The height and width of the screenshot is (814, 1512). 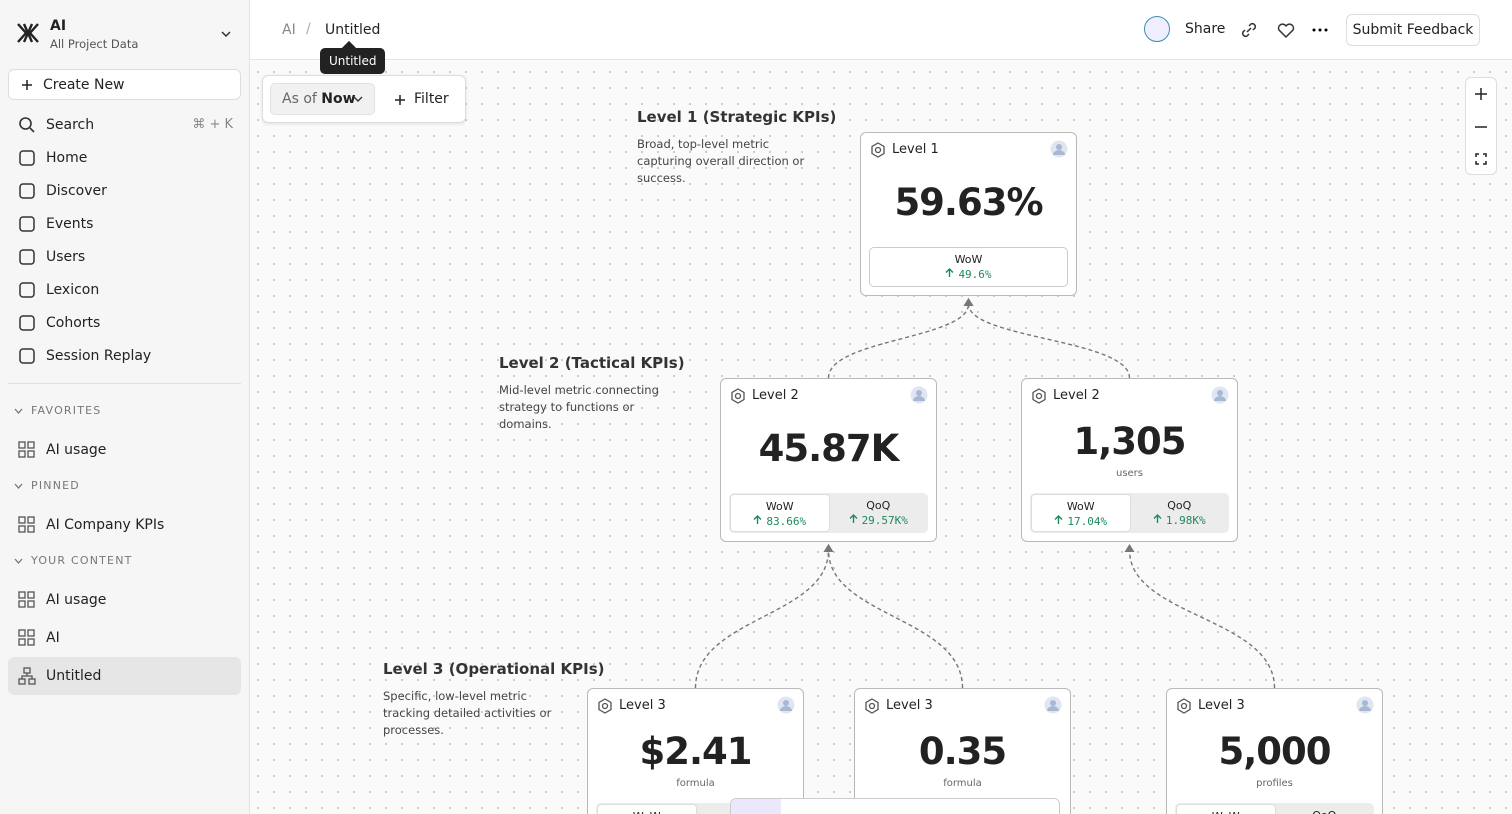 I want to click on comparison-value: 29.57K%, so click(x=884, y=520).